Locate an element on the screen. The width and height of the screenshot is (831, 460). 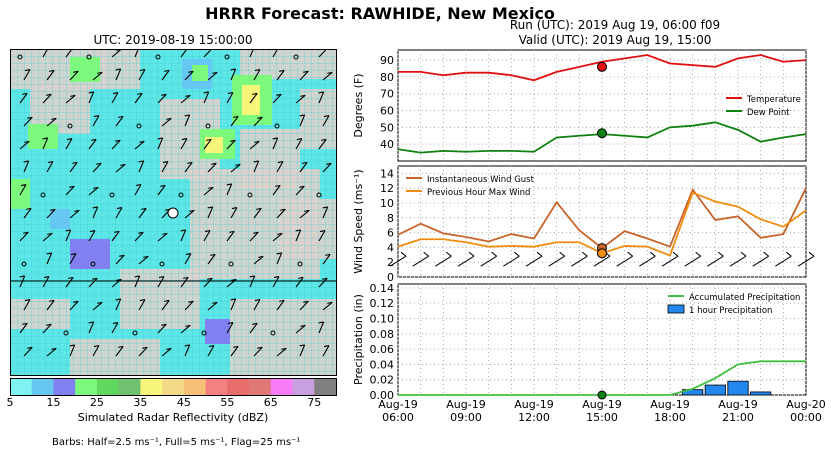
y-tick-label: 0.02 is located at coordinates (382, 380).